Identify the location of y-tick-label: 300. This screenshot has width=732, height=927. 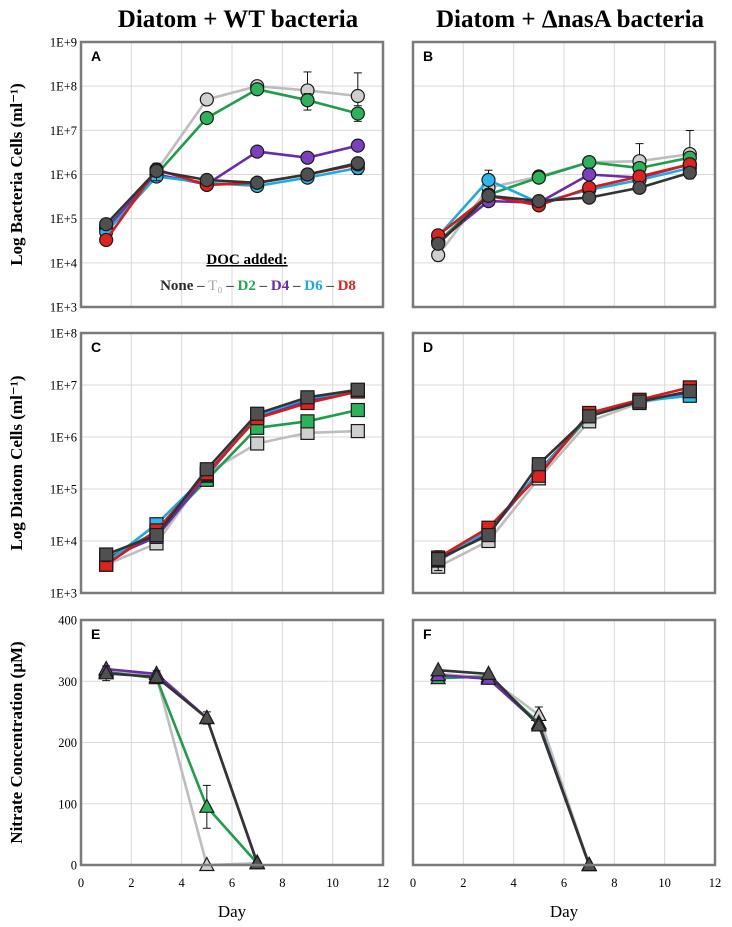
(67, 682).